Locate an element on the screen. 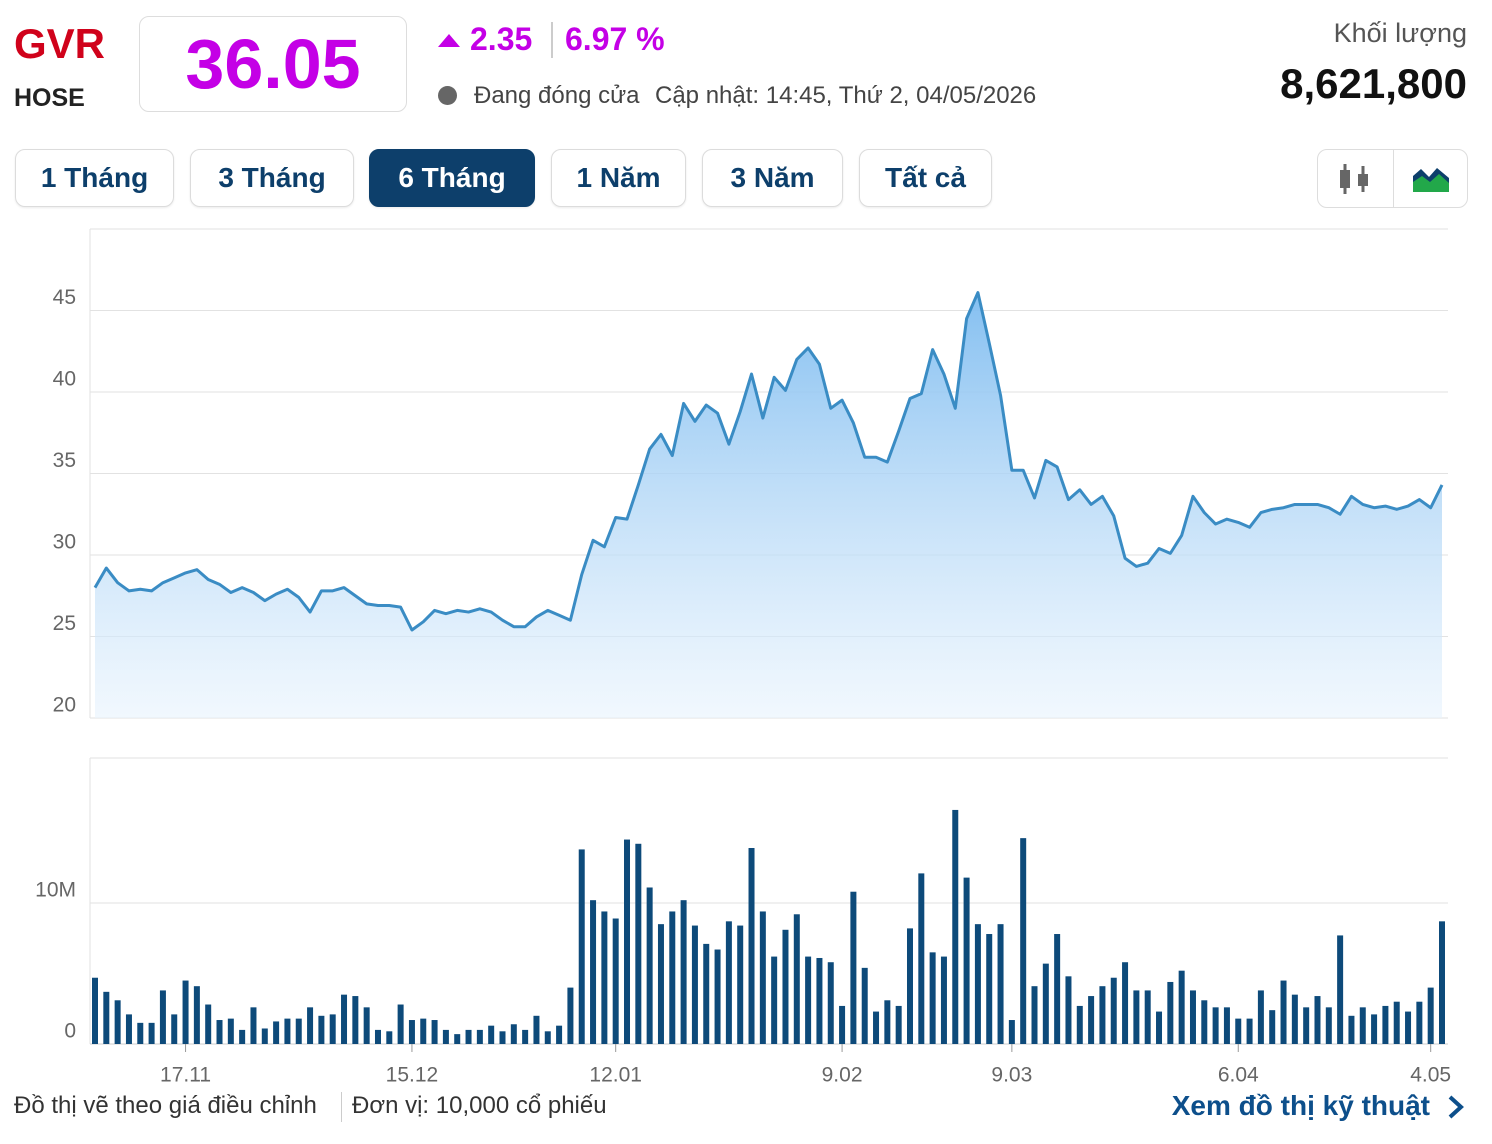  range-button: 1 Tháng is located at coordinates (94, 178).